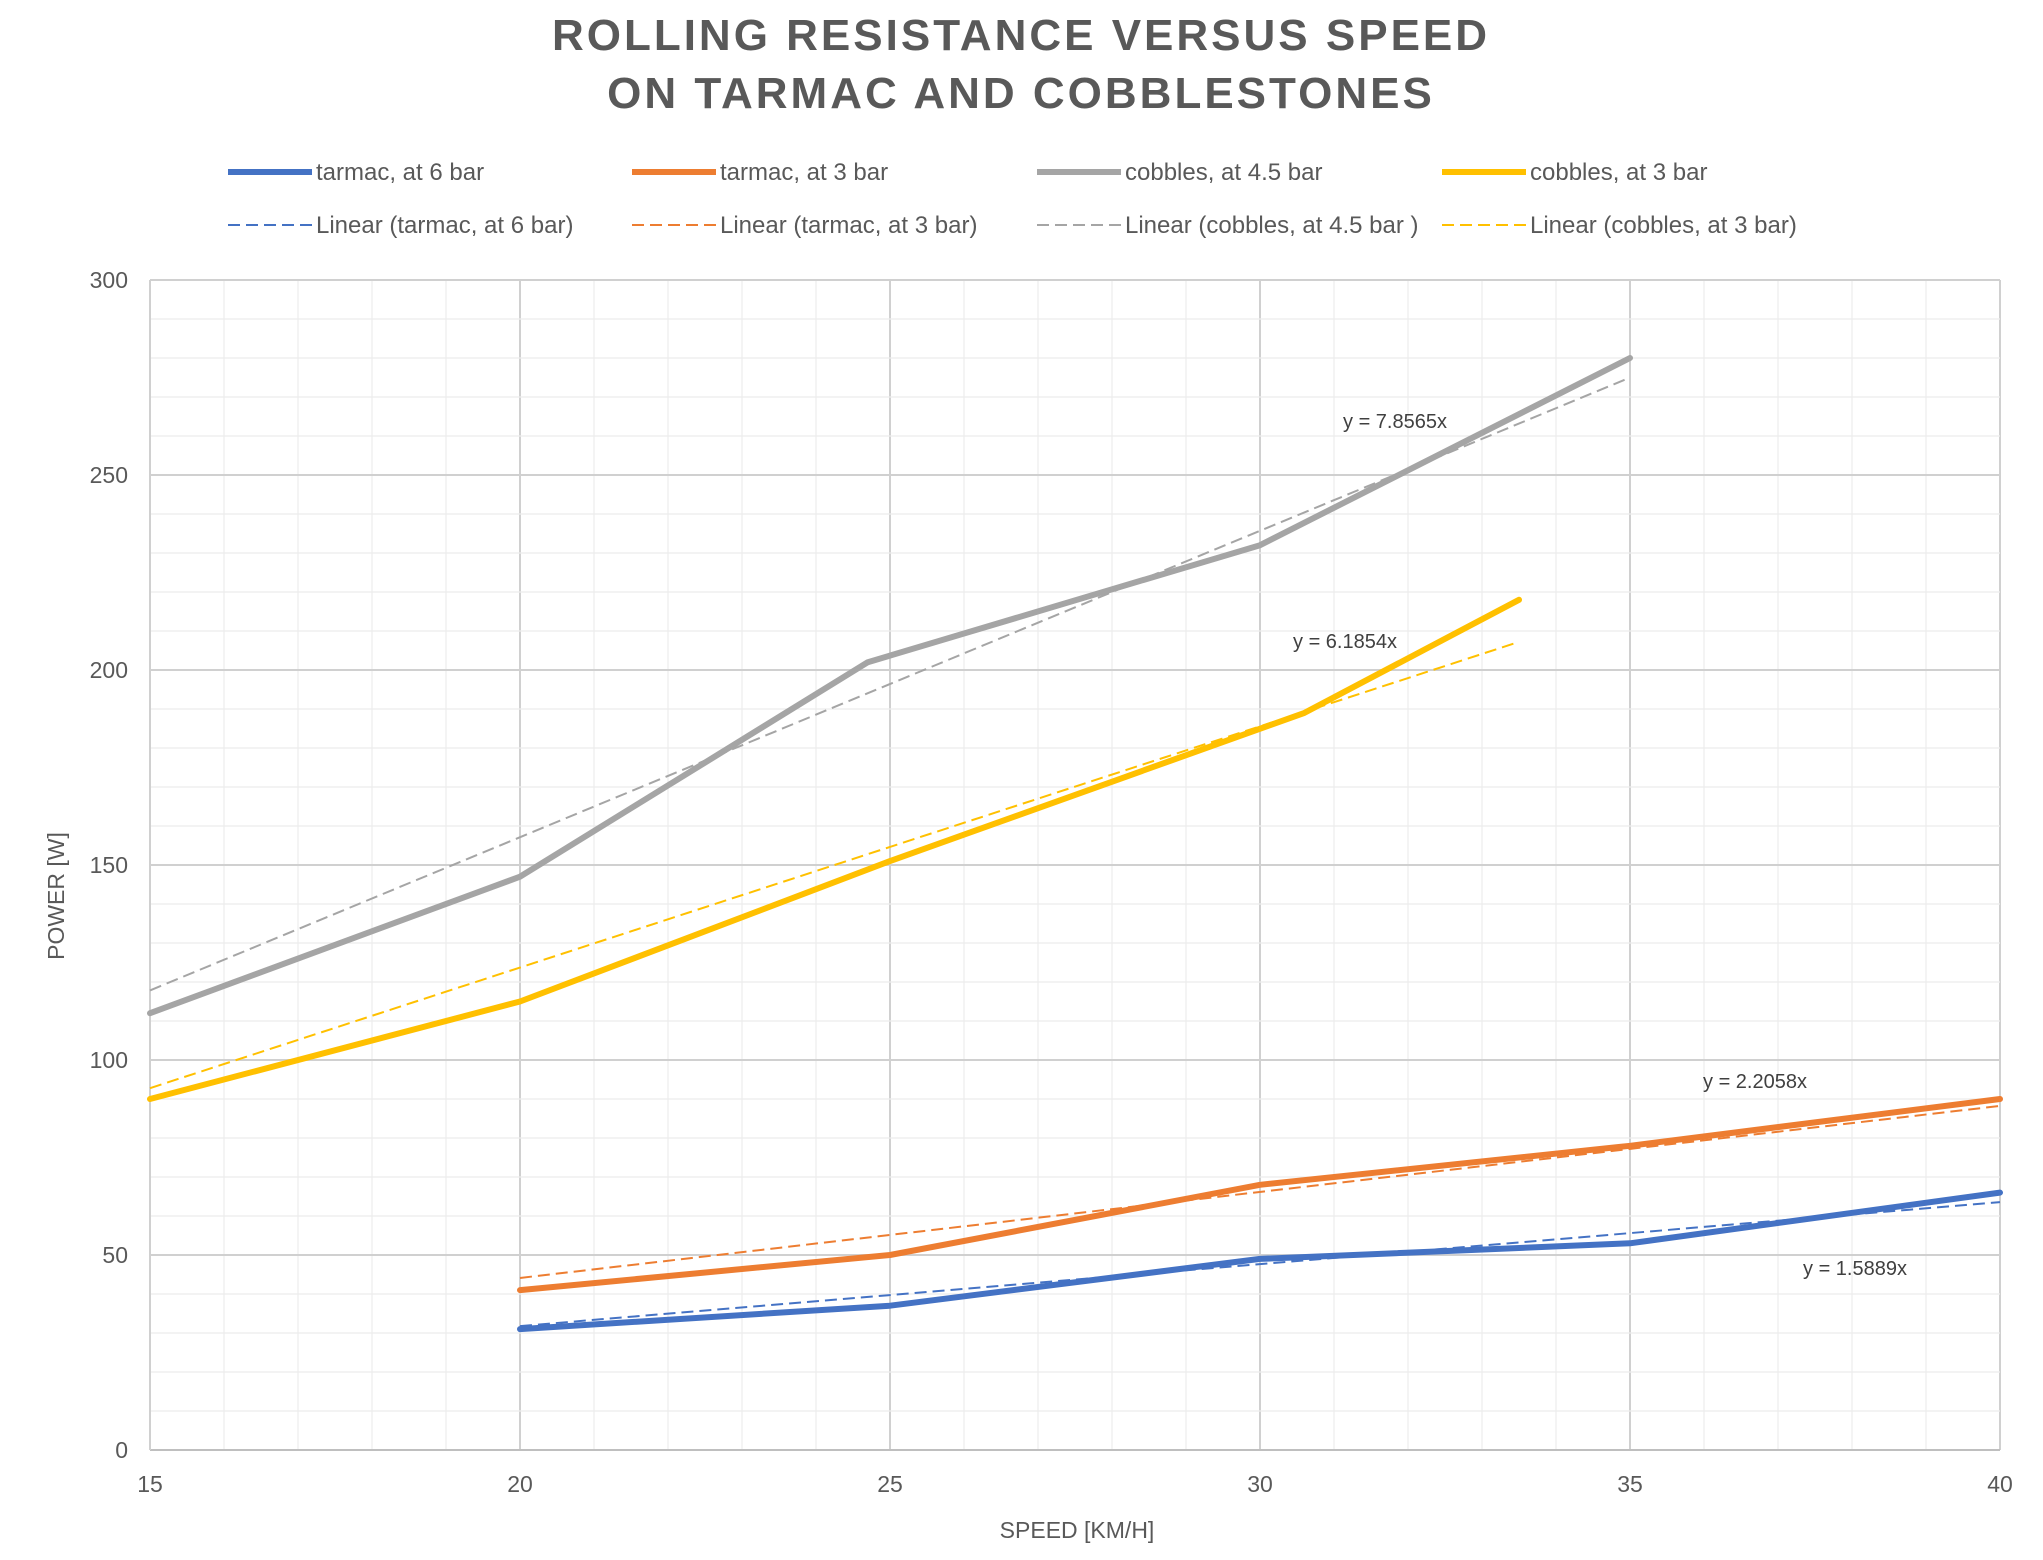 This screenshot has height=1560, width=2043. What do you see at coordinates (1855, 1269) in the screenshot?
I see `trendline-equation: y = 1.5889x` at bounding box center [1855, 1269].